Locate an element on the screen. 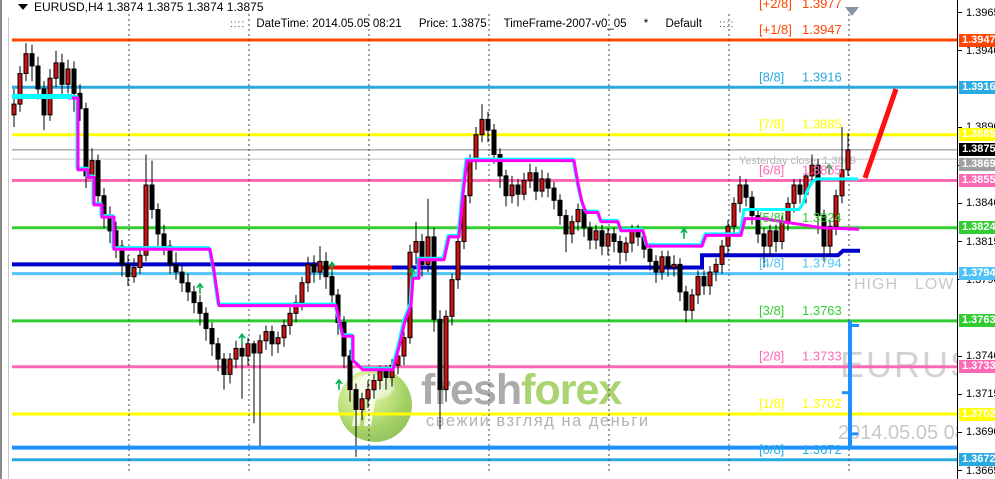 This screenshot has height=479, width=995. collapse-triangle-icon is located at coordinates (23, 7).